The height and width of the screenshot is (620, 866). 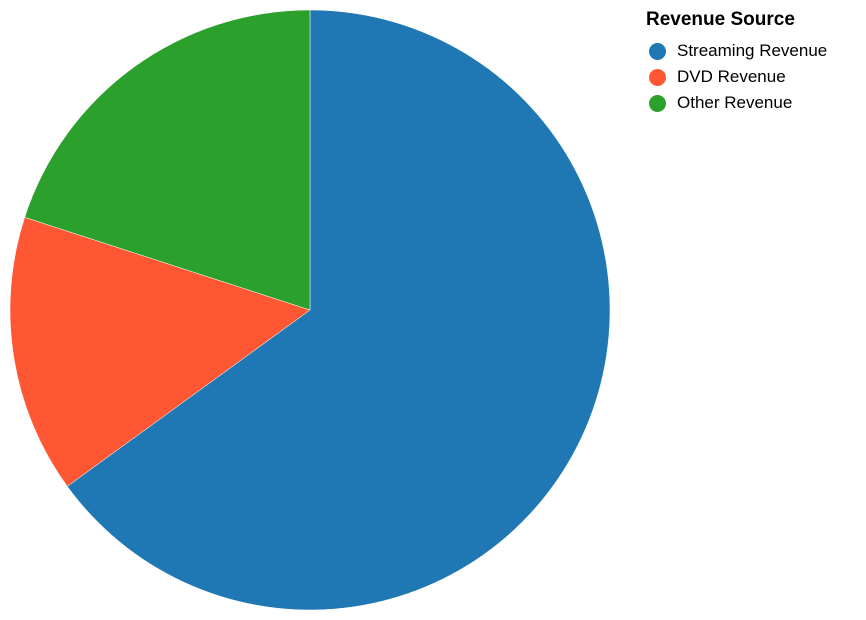 What do you see at coordinates (731, 76) in the screenshot?
I see `legend-label: DVD Revenue` at bounding box center [731, 76].